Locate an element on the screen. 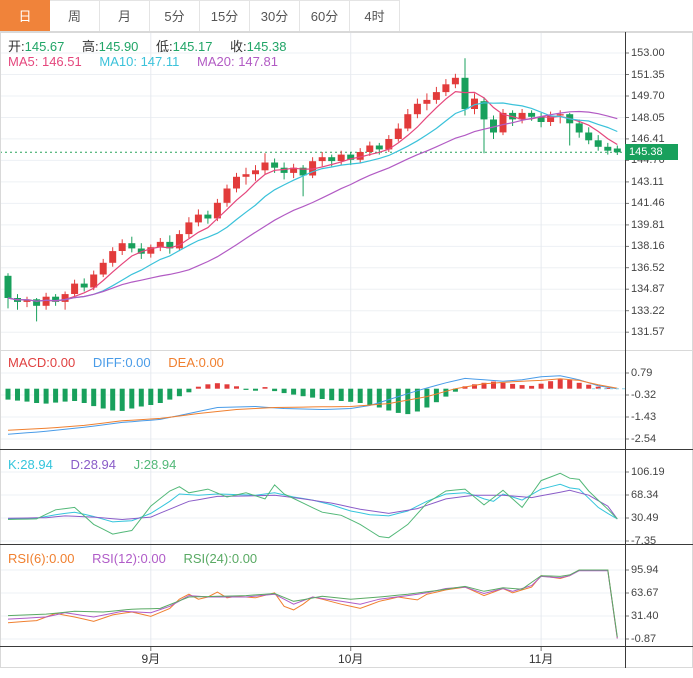 This screenshot has height=678, width=693. rsi24-value: RSI(24):0.00 is located at coordinates (220, 558).